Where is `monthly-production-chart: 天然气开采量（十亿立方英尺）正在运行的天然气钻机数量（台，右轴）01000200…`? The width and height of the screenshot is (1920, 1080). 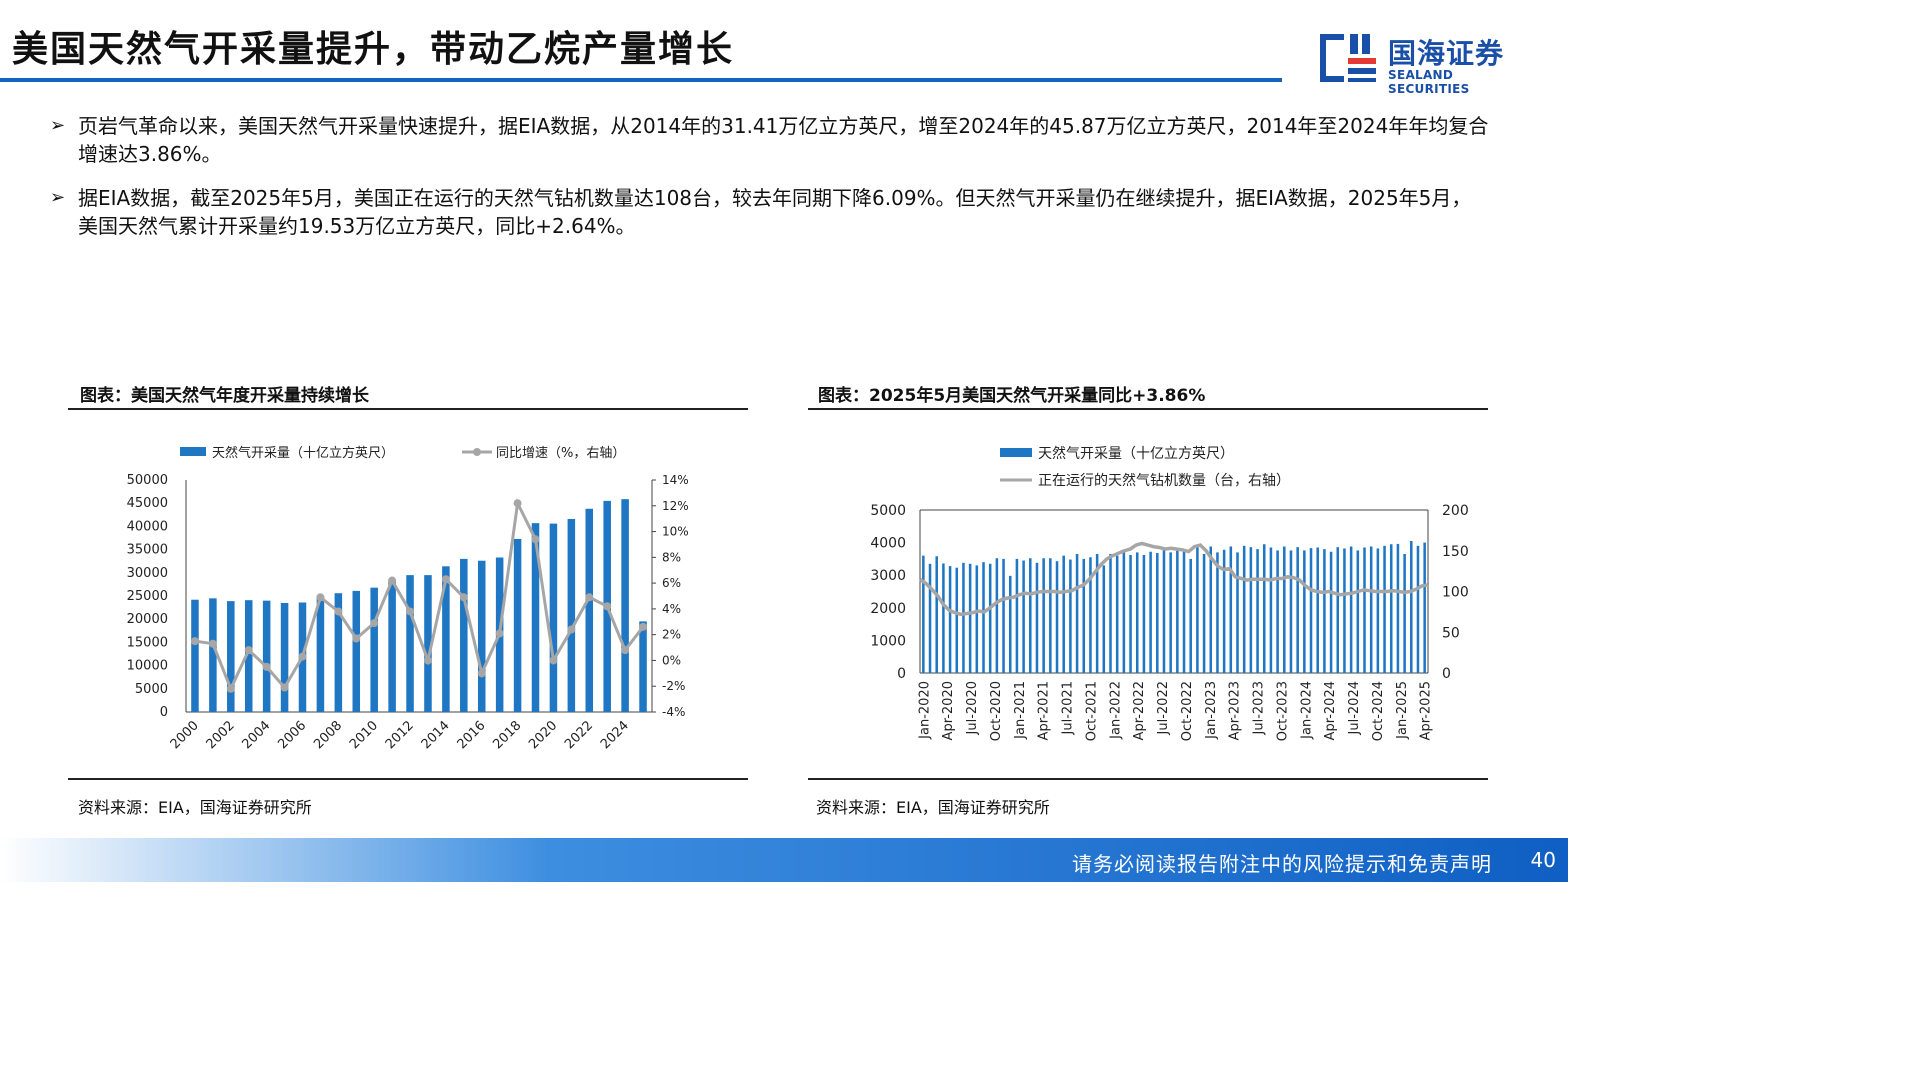
monthly-production-chart: 天然气开采量（十亿立方英尺）正在运行的天然气钻机数量（台，右轴）01000200… is located at coordinates (1169, 593).